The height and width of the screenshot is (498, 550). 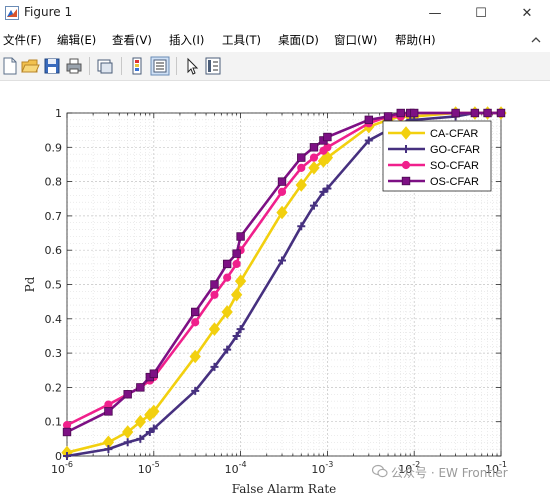 I want to click on legend-label: SO-CFAR, so click(x=454, y=166).